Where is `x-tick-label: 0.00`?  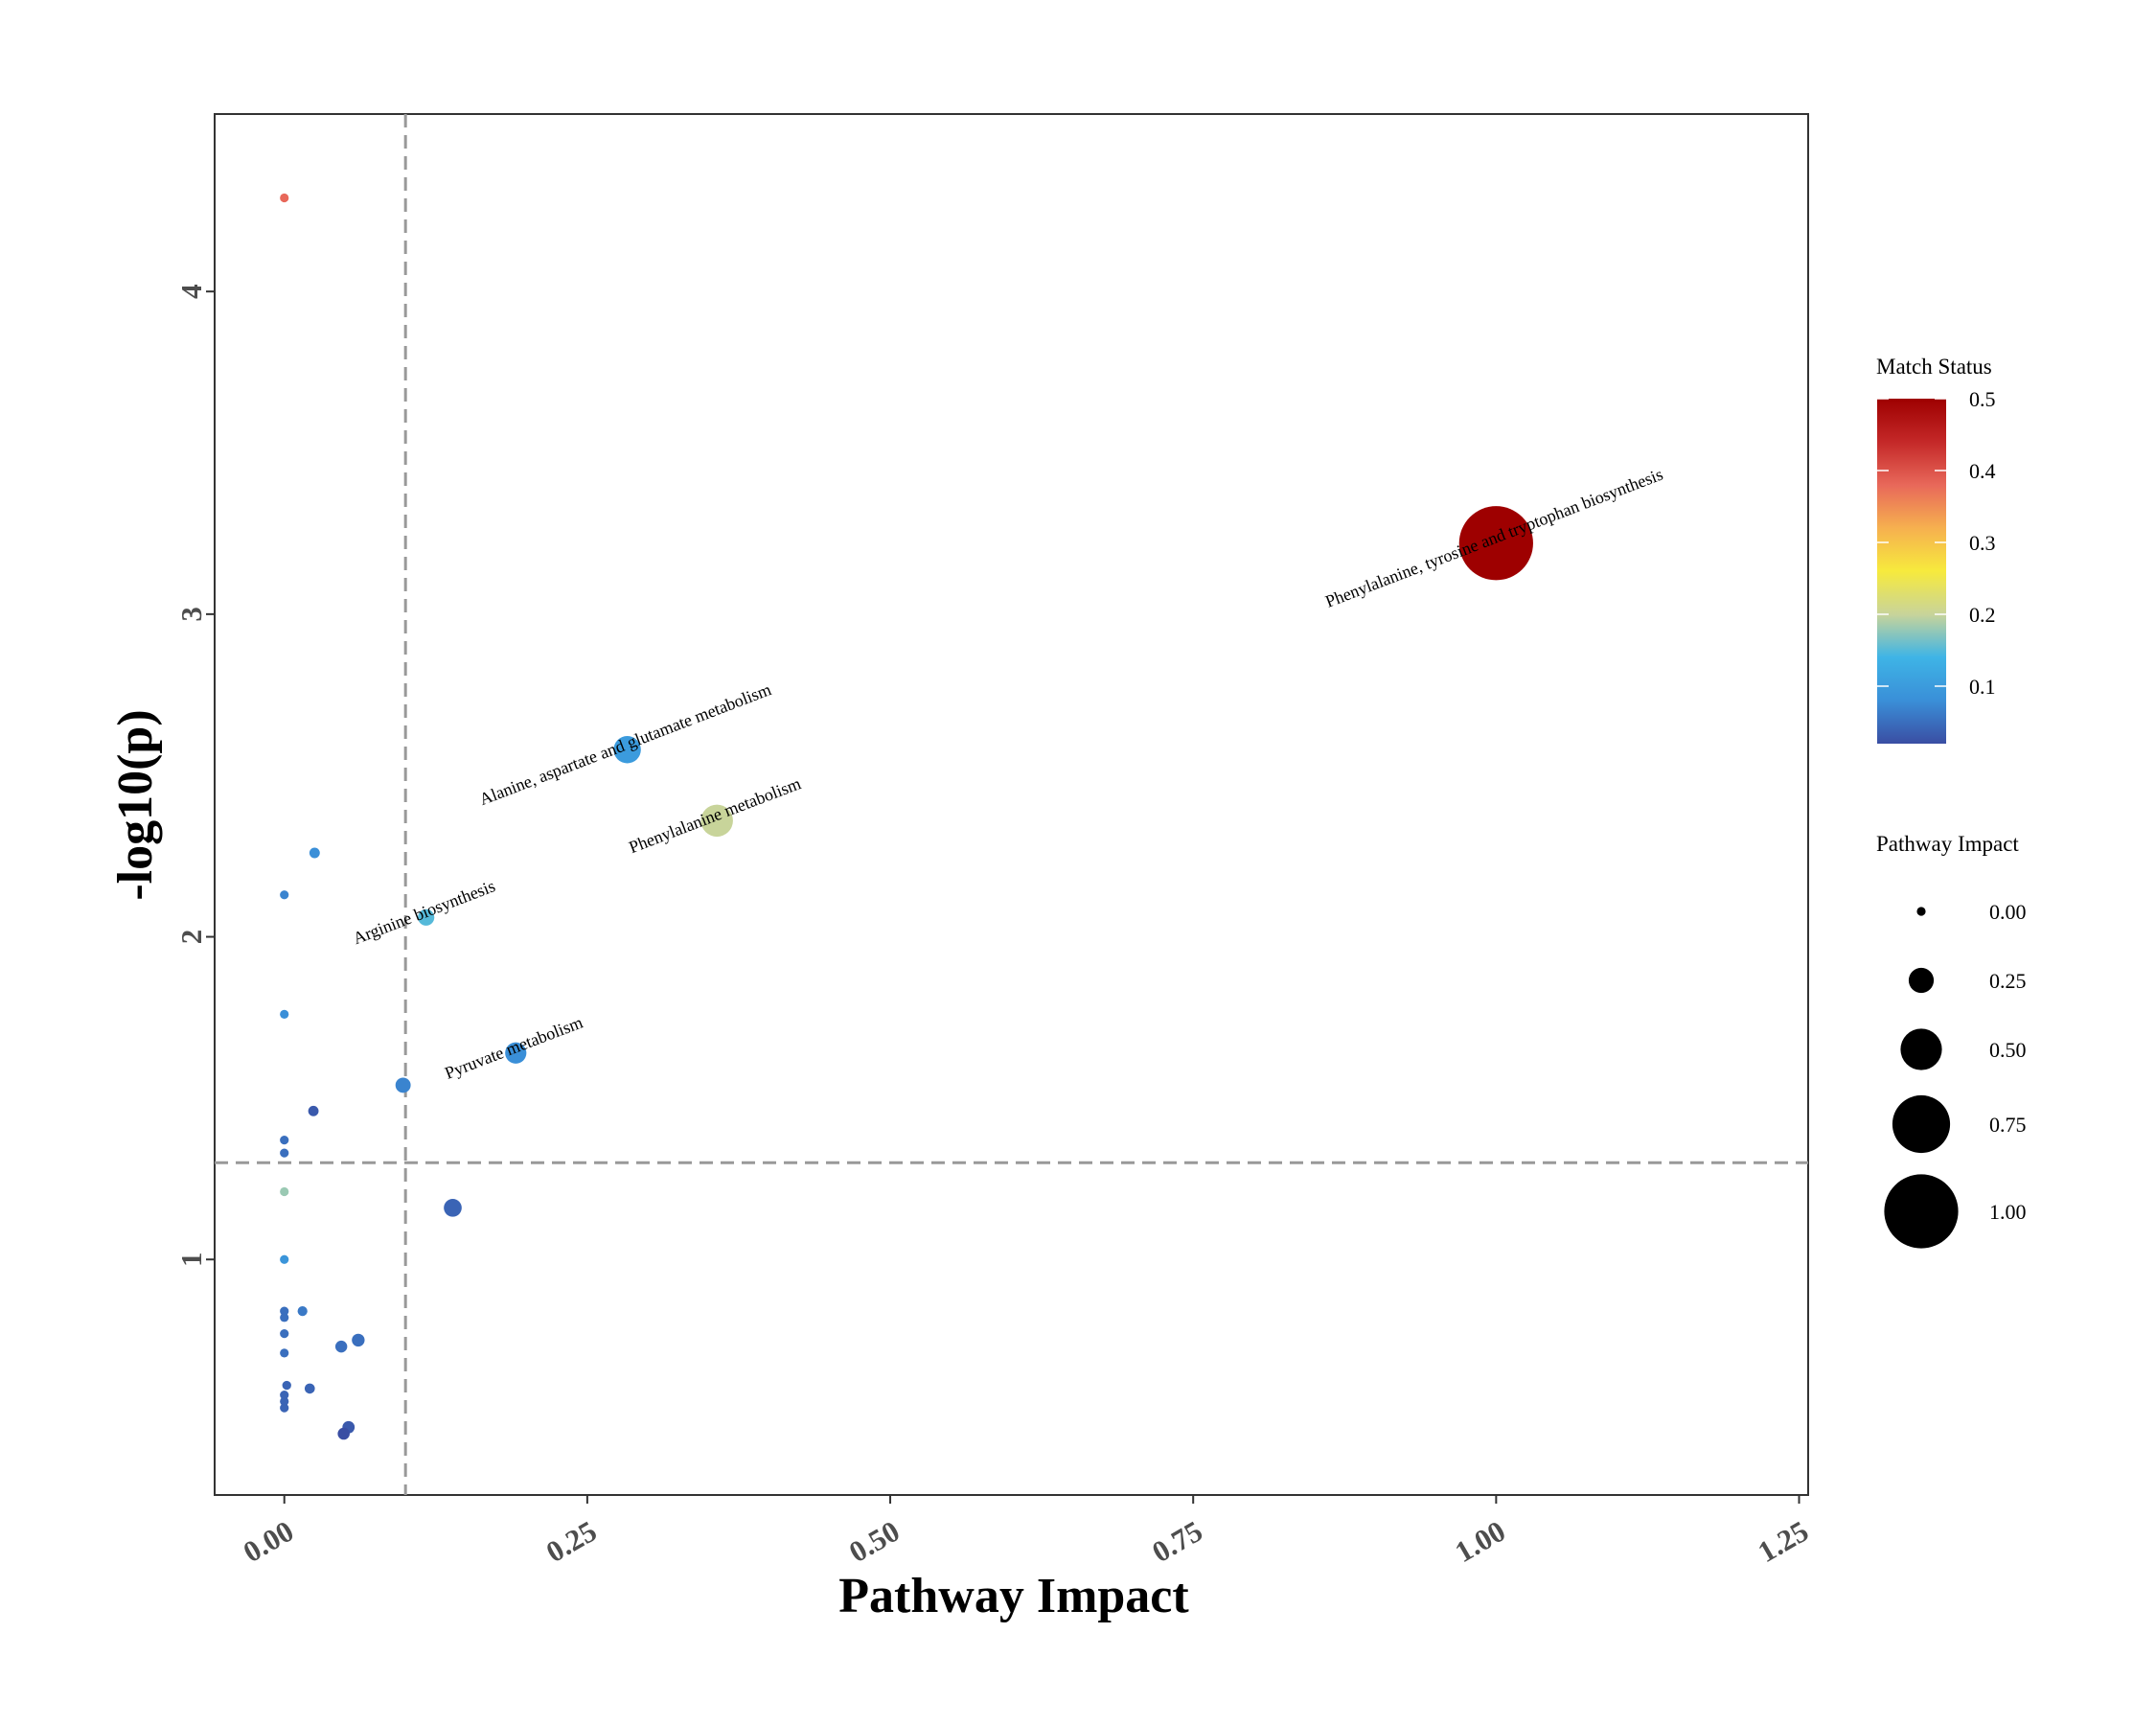
x-tick-label: 0.00 is located at coordinates (268, 1541).